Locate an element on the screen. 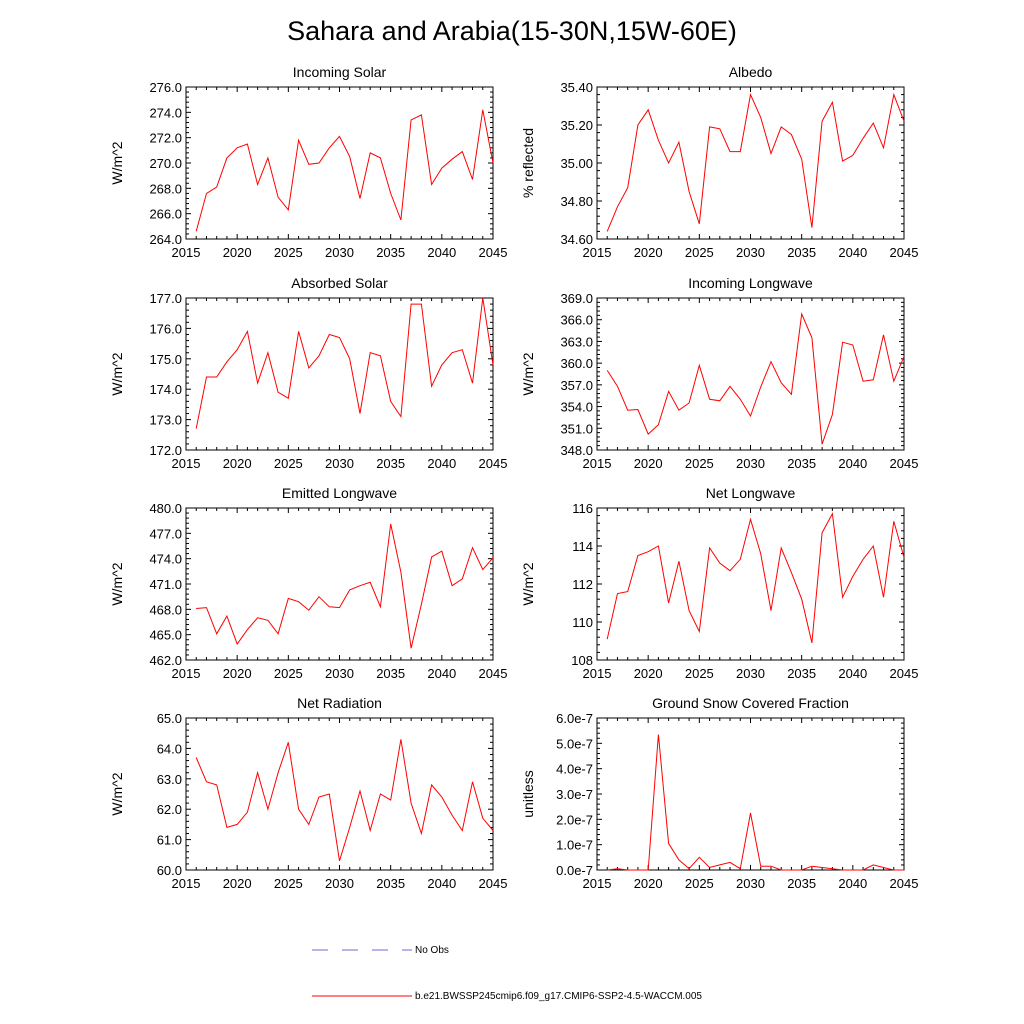 The width and height of the screenshot is (1024, 1024). y-tick-label: 177.0 is located at coordinates (165, 298).